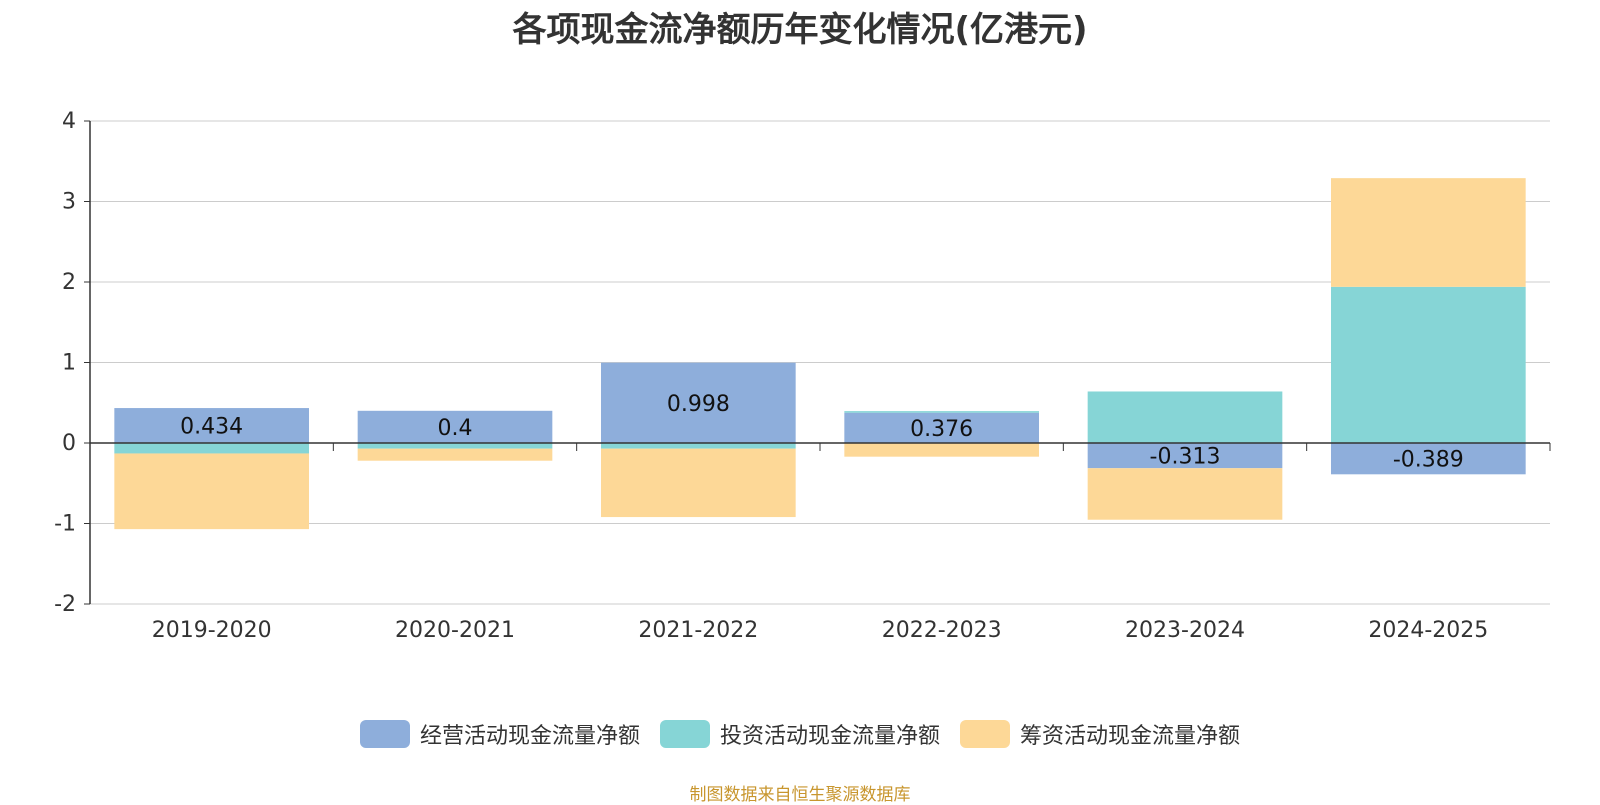 The width and height of the screenshot is (1600, 805). What do you see at coordinates (529, 736) in the screenshot?
I see `legend-label-operating: 经营活动现金流量净额` at bounding box center [529, 736].